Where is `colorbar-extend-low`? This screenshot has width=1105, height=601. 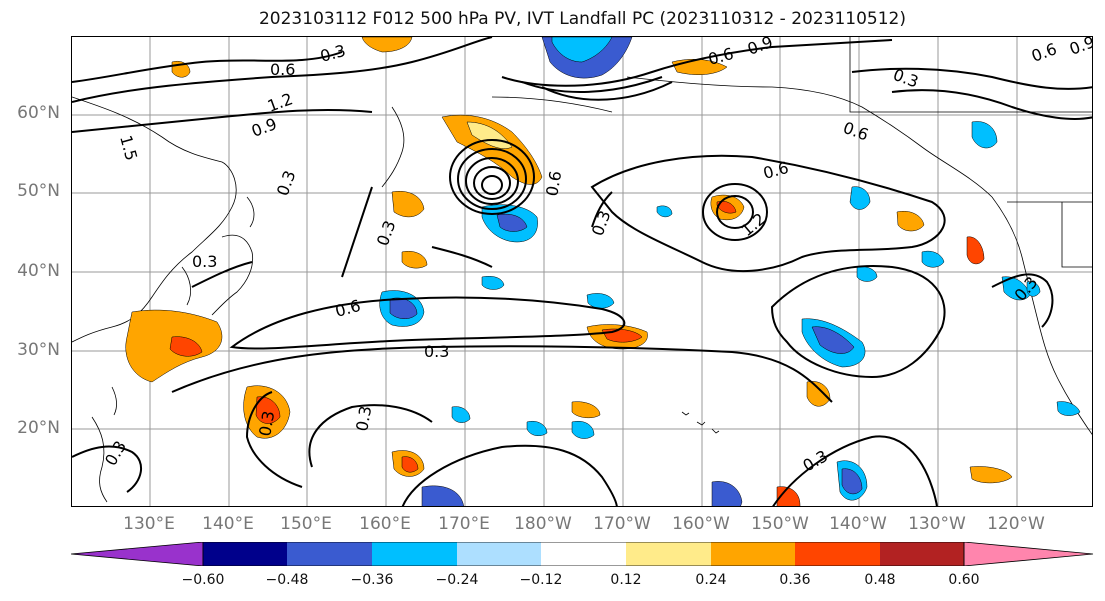
colorbar-extend-low is located at coordinates (137, 554).